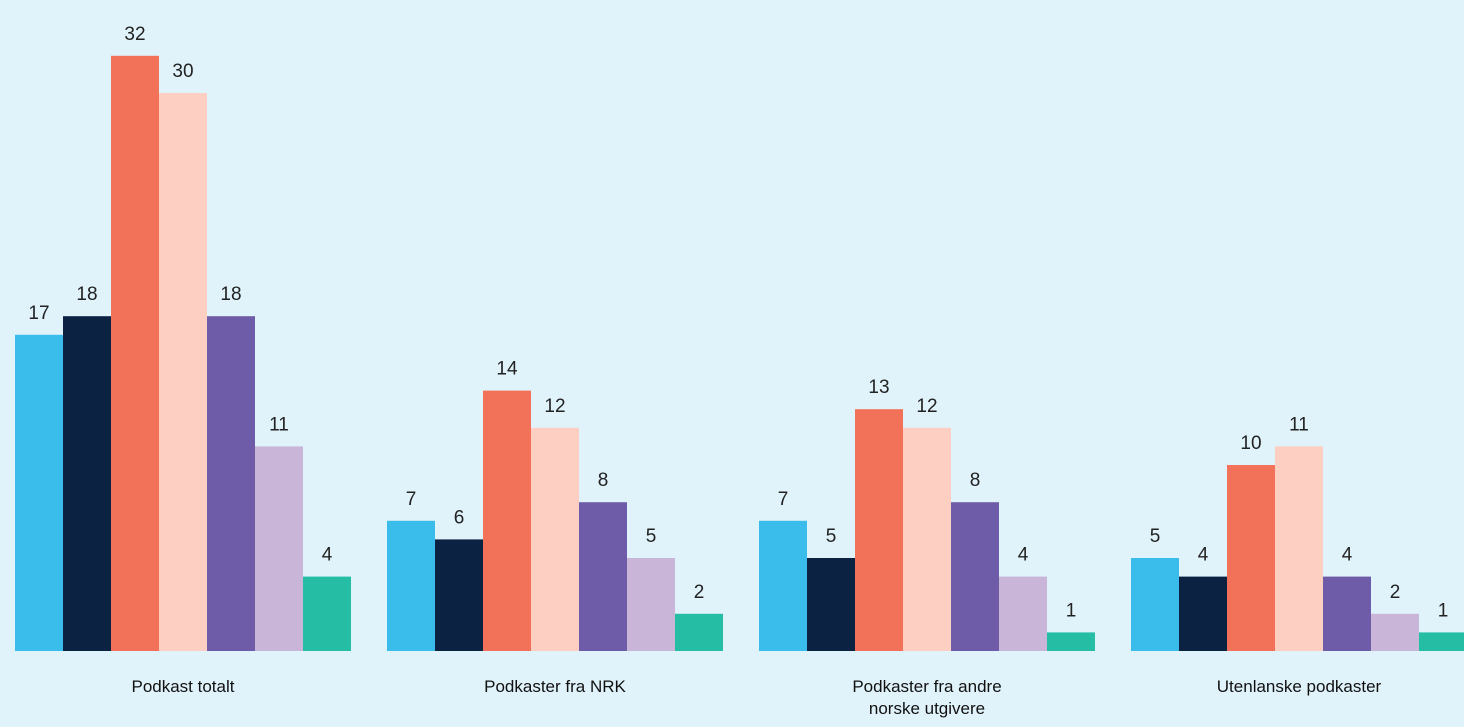 The width and height of the screenshot is (1464, 727). What do you see at coordinates (1071, 641) in the screenshot?
I see `bar-g3-s7` at bounding box center [1071, 641].